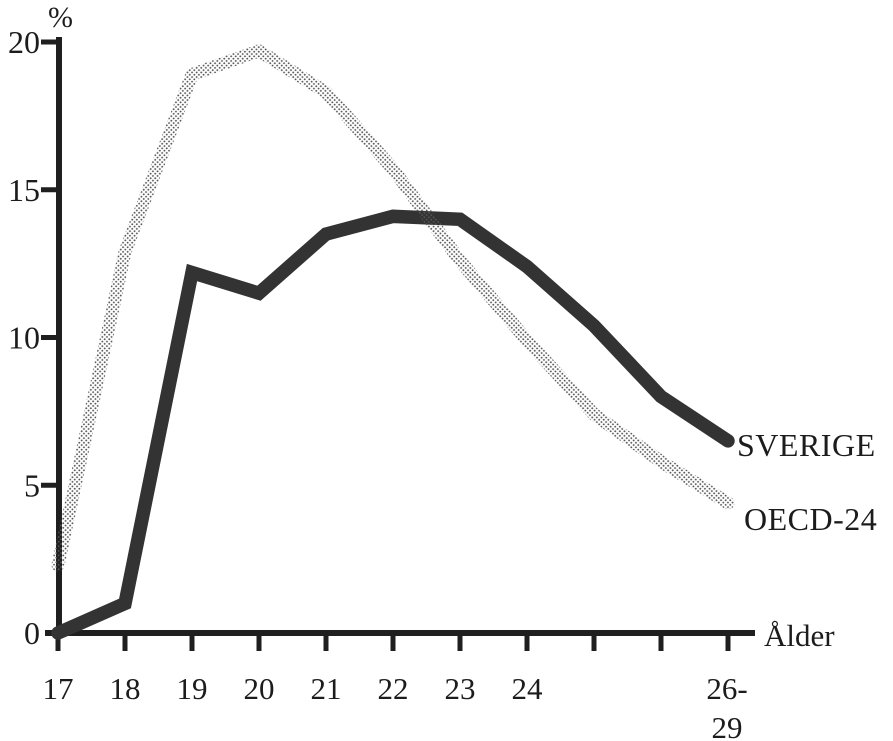 The height and width of the screenshot is (741, 893). What do you see at coordinates (50, 263) in the screenshot?
I see `y-axis-ticks` at bounding box center [50, 263].